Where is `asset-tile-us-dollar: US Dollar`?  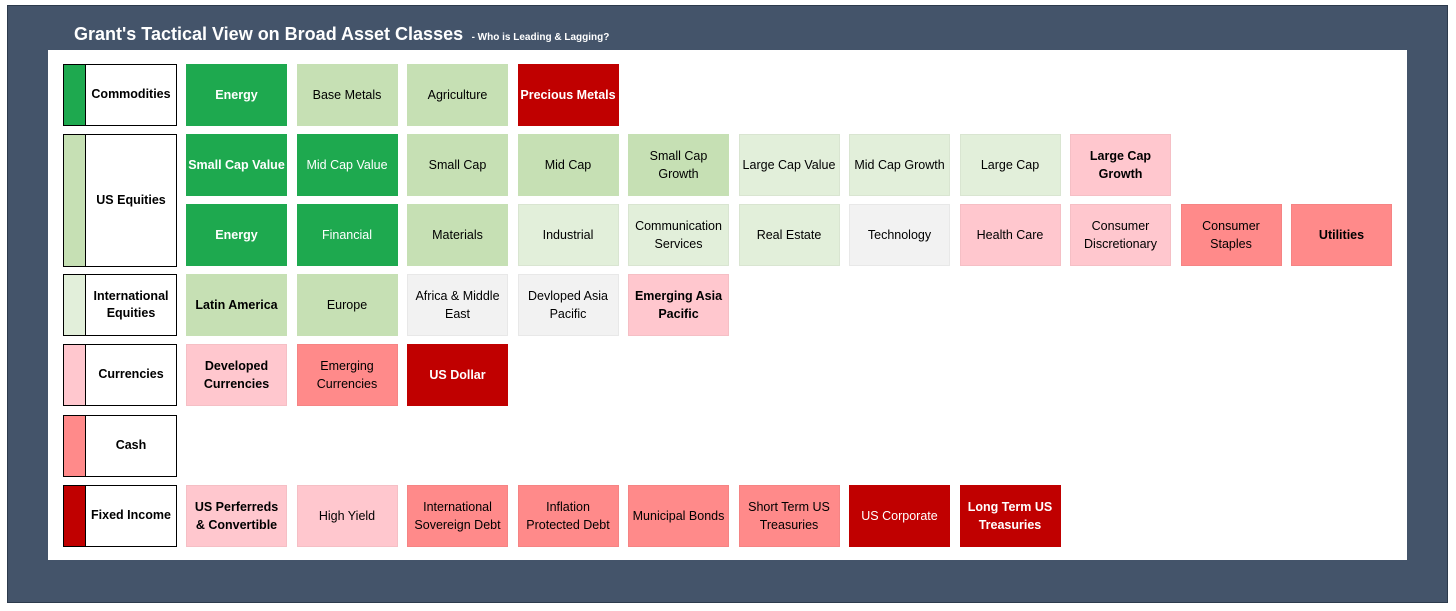
asset-tile-us-dollar: US Dollar is located at coordinates (457, 375).